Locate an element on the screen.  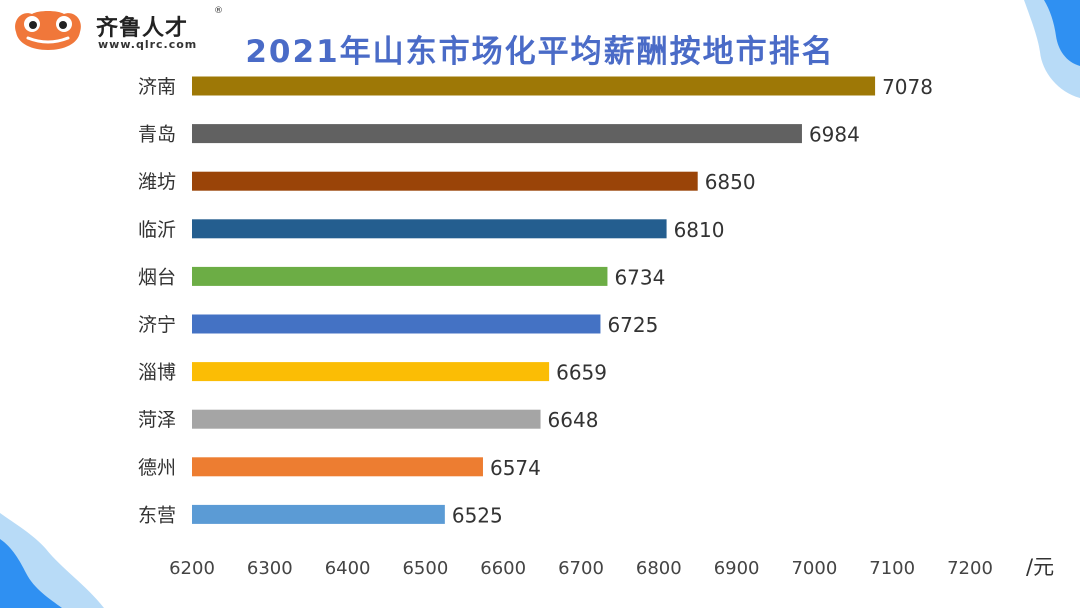
frog-logo-icon is located at coordinates (48, 30).